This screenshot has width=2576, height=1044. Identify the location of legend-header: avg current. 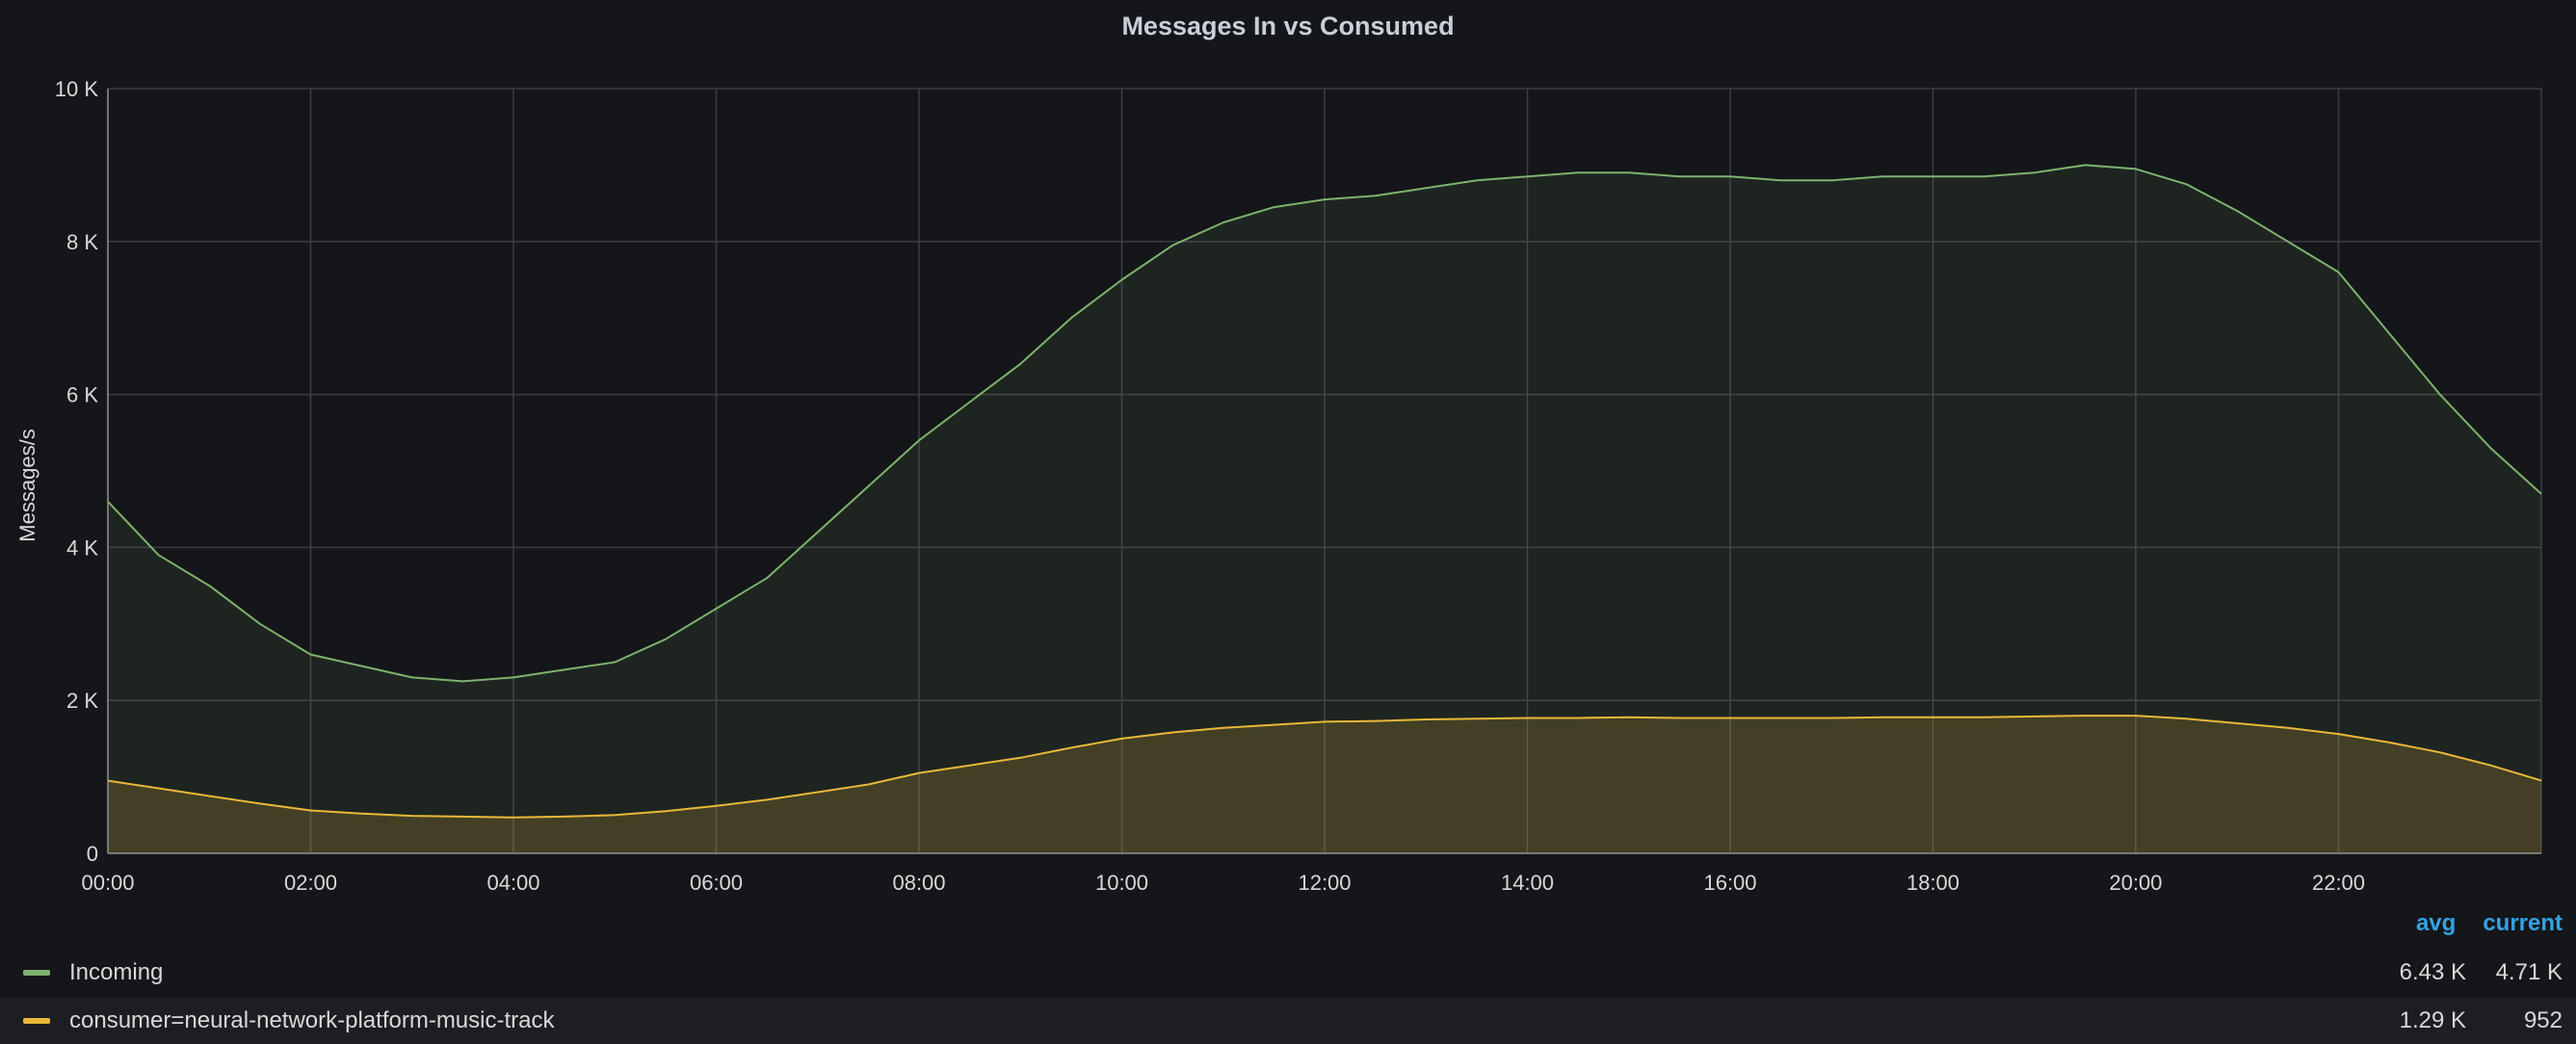
(2490, 923).